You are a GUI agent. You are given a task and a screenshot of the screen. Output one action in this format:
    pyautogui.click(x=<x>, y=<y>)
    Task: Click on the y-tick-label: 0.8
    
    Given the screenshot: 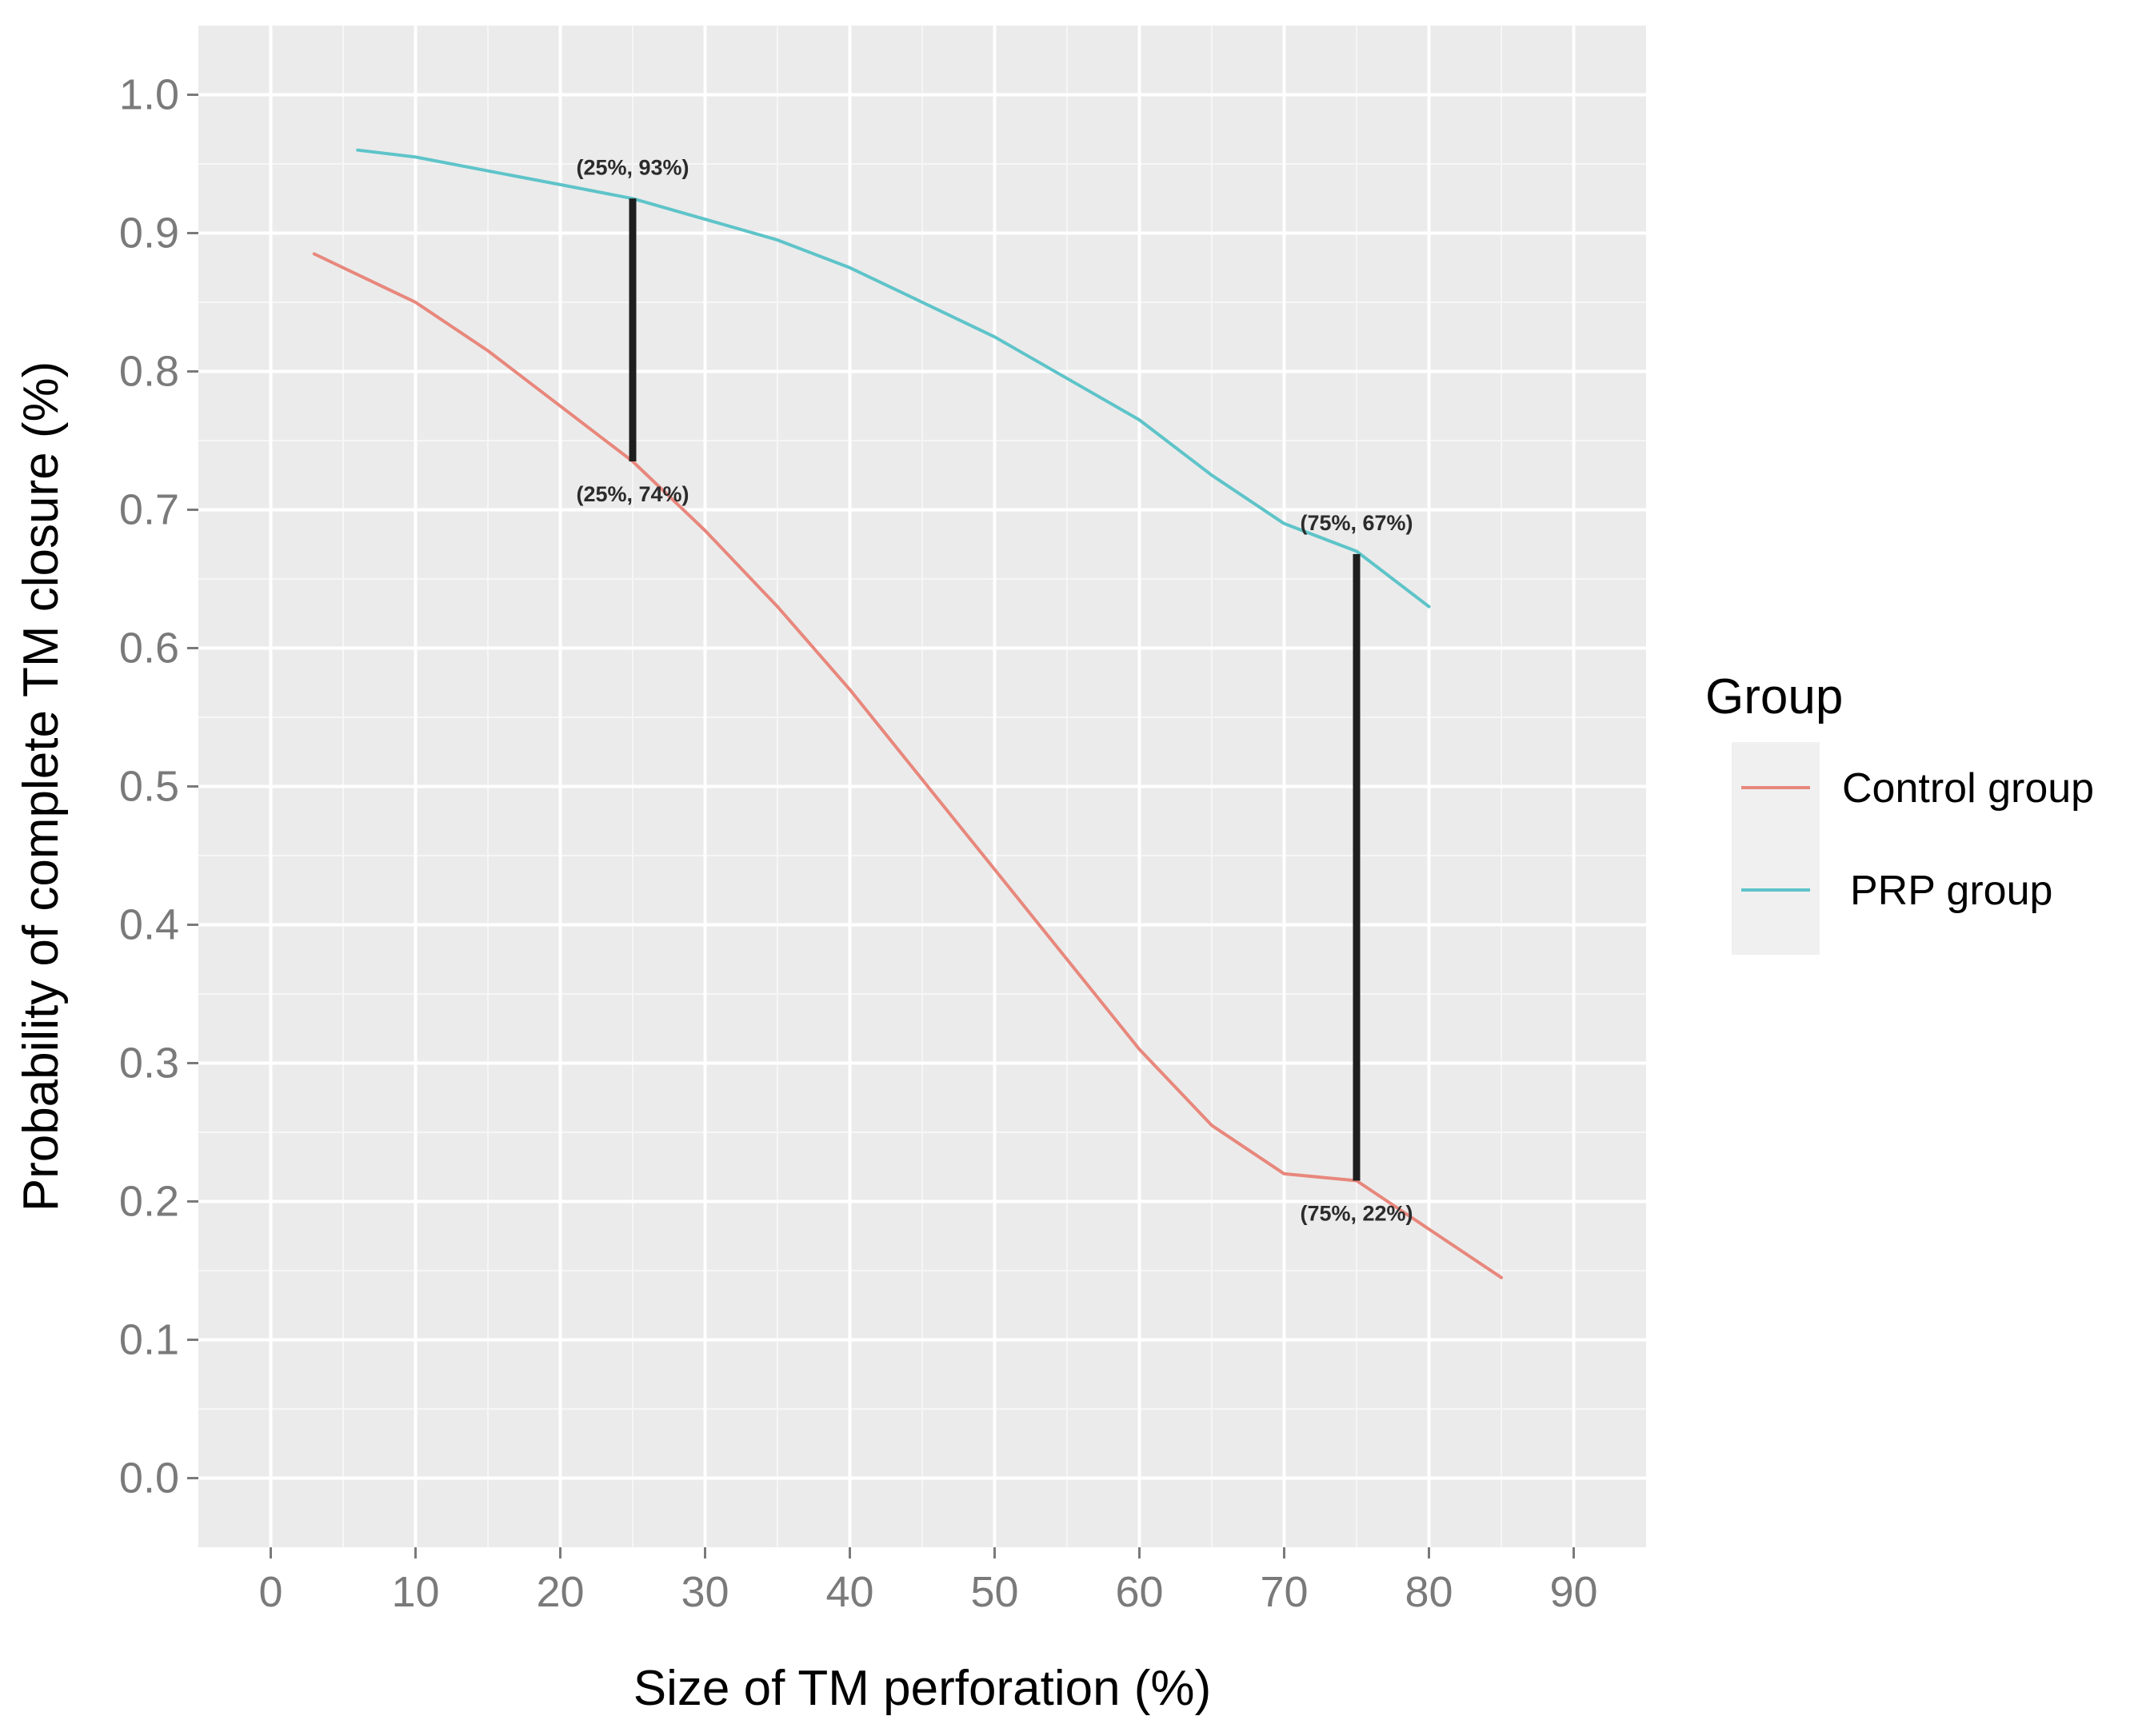 What is the action you would take?
    pyautogui.click(x=149, y=372)
    